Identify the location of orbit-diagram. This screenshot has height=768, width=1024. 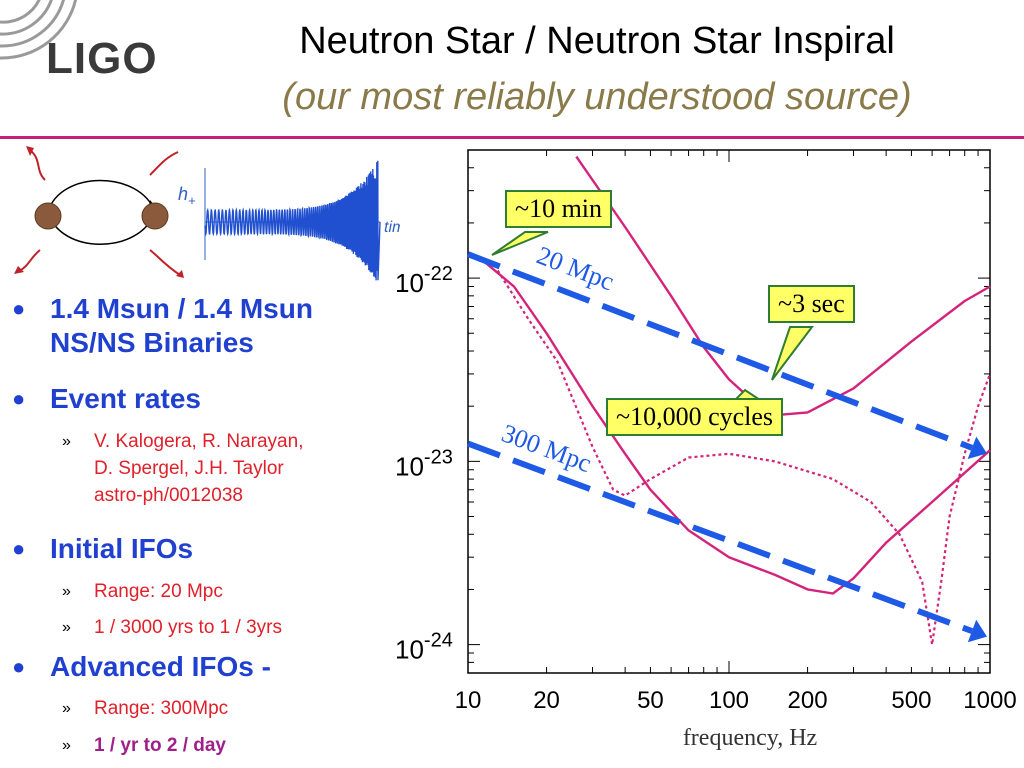
(99, 212).